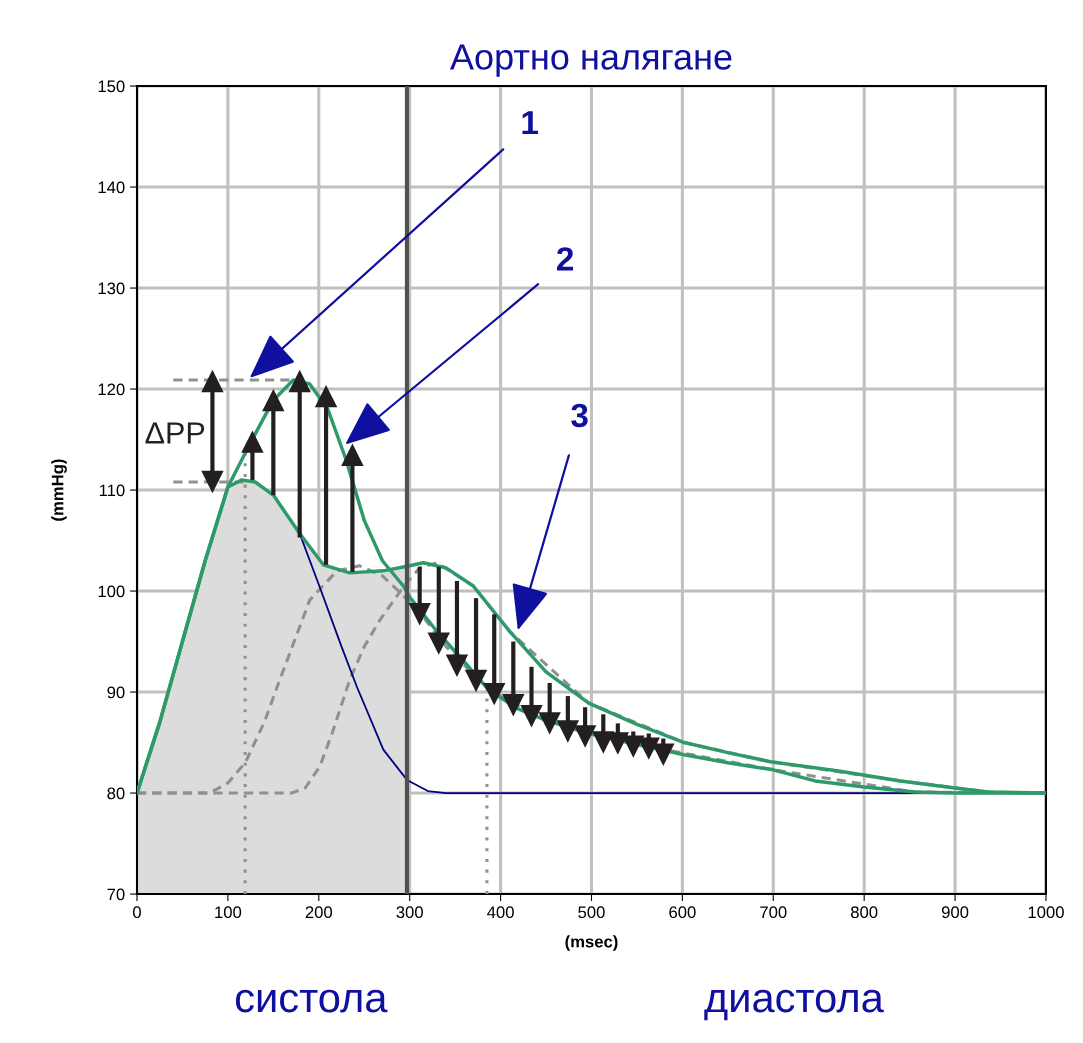 The width and height of the screenshot is (1083, 1043). I want to click on y-tick-label: 110, so click(112, 490).